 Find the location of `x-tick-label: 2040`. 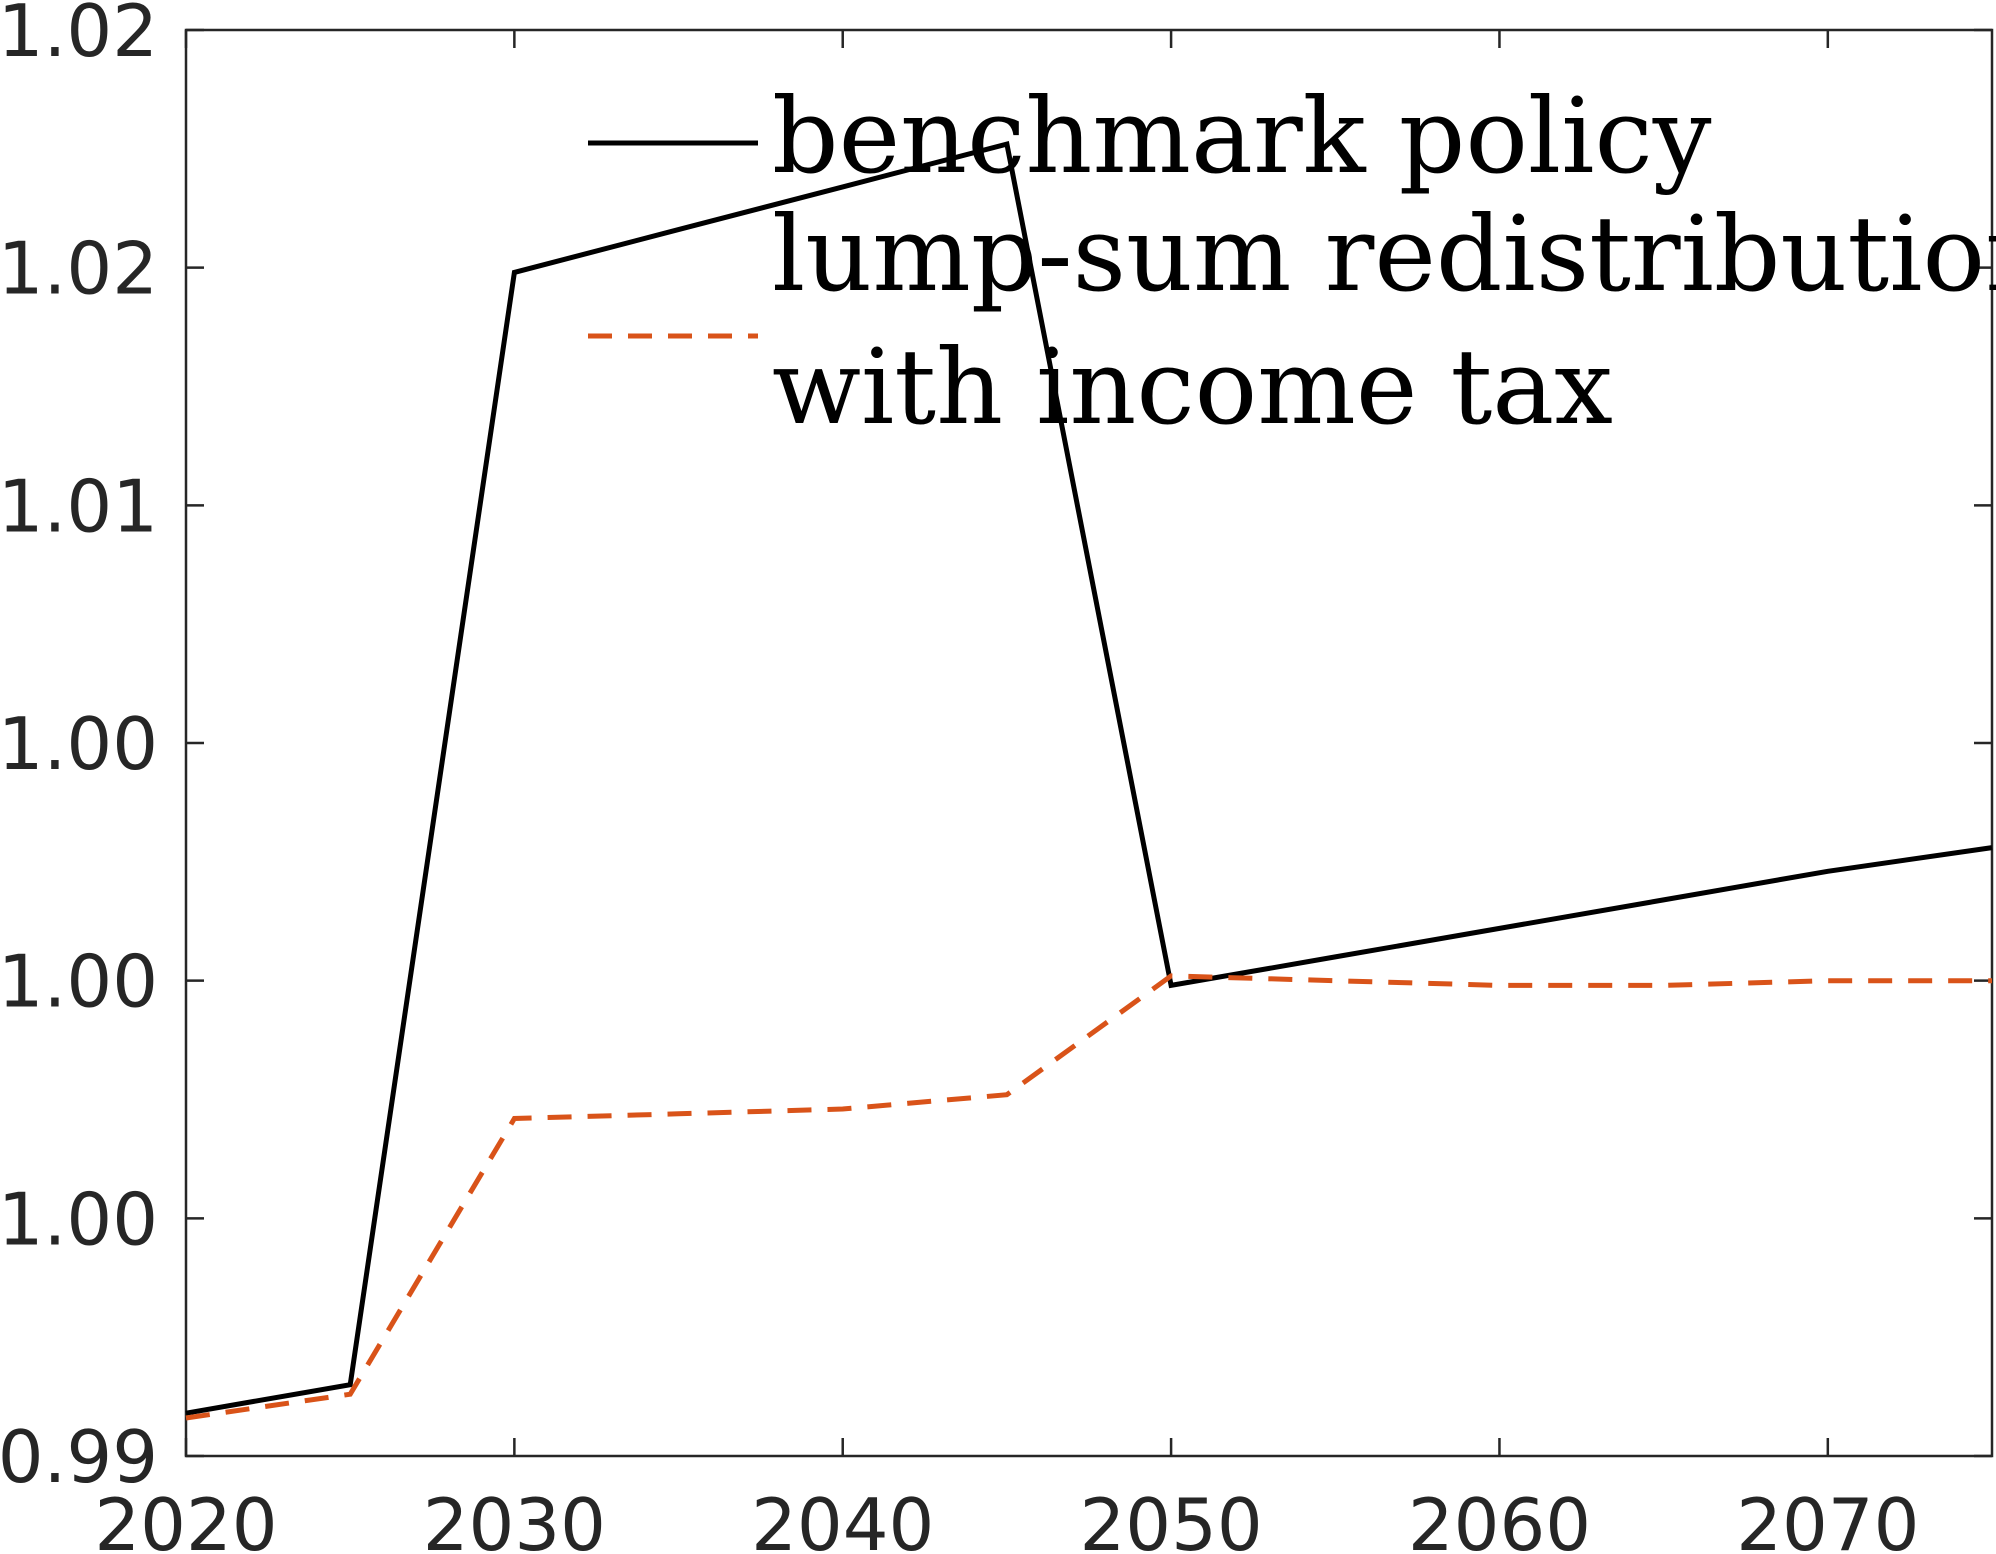

x-tick-label: 2040 is located at coordinates (842, 1518).